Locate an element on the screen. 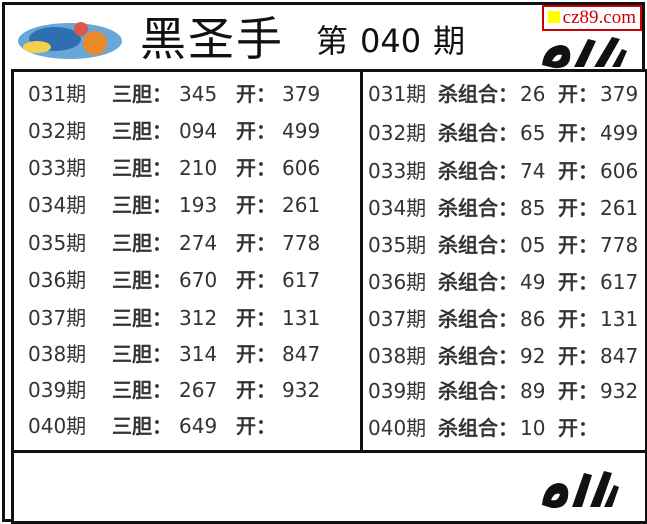 This screenshot has height=524, width=647. value: 10 is located at coordinates (533, 428).